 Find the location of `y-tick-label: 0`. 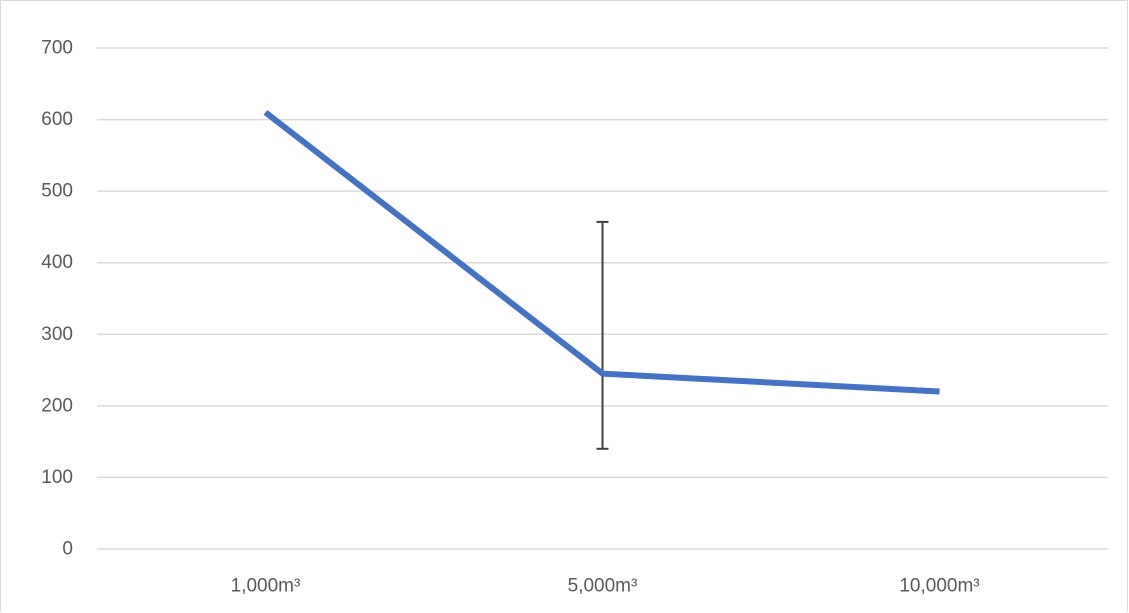

y-tick-label: 0 is located at coordinates (67, 549).